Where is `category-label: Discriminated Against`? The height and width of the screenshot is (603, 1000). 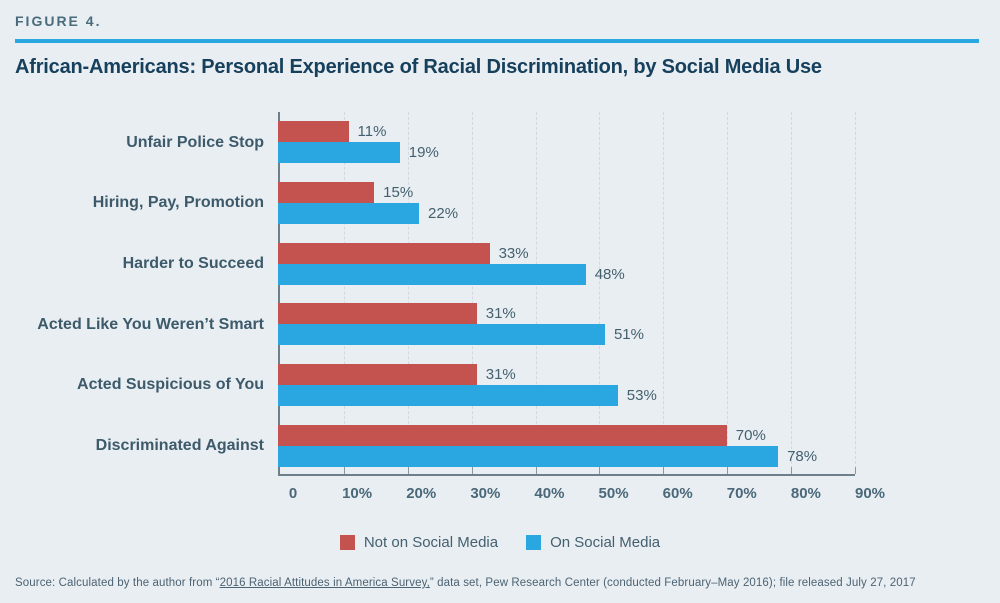 category-label: Discriminated Against is located at coordinates (179, 445).